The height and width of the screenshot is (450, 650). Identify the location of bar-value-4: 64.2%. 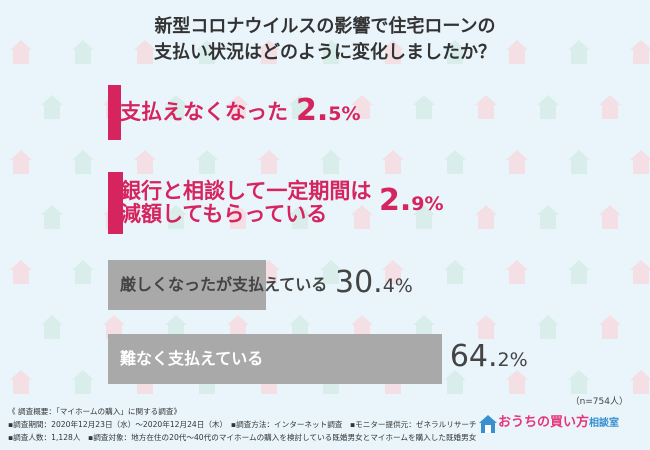
(489, 356).